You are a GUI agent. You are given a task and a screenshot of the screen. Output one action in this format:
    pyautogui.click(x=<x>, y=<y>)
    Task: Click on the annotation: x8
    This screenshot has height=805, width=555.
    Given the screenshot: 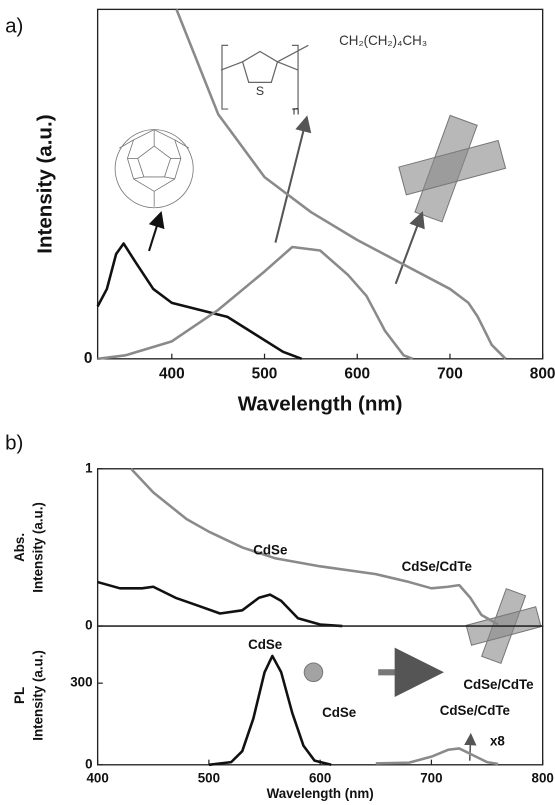 What is the action you would take?
    pyautogui.click(x=497, y=741)
    